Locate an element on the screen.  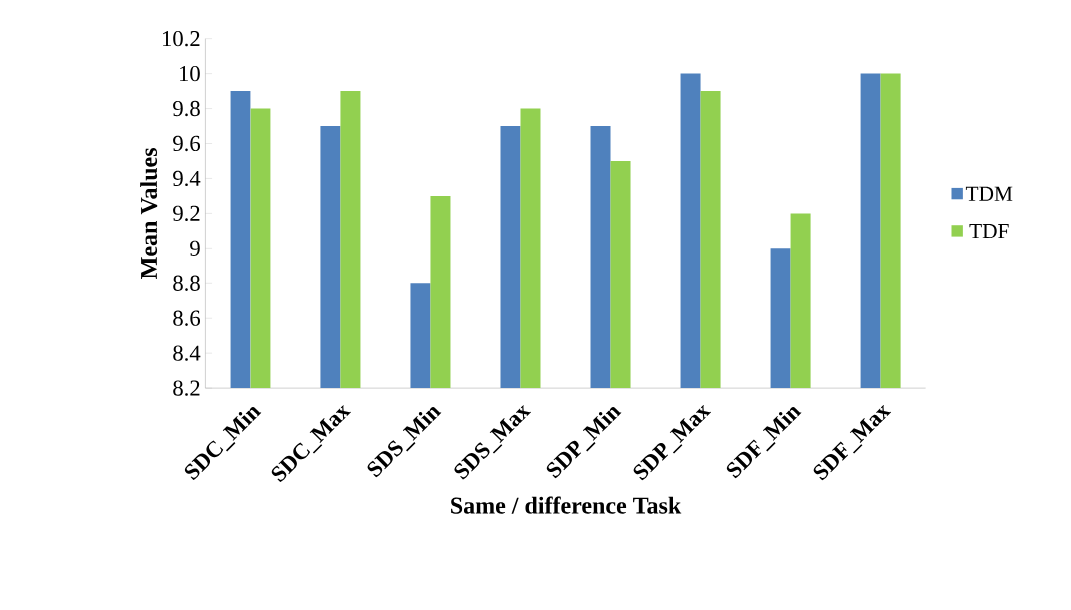
x-axis-title: Same / difference Task is located at coordinates (566, 505).